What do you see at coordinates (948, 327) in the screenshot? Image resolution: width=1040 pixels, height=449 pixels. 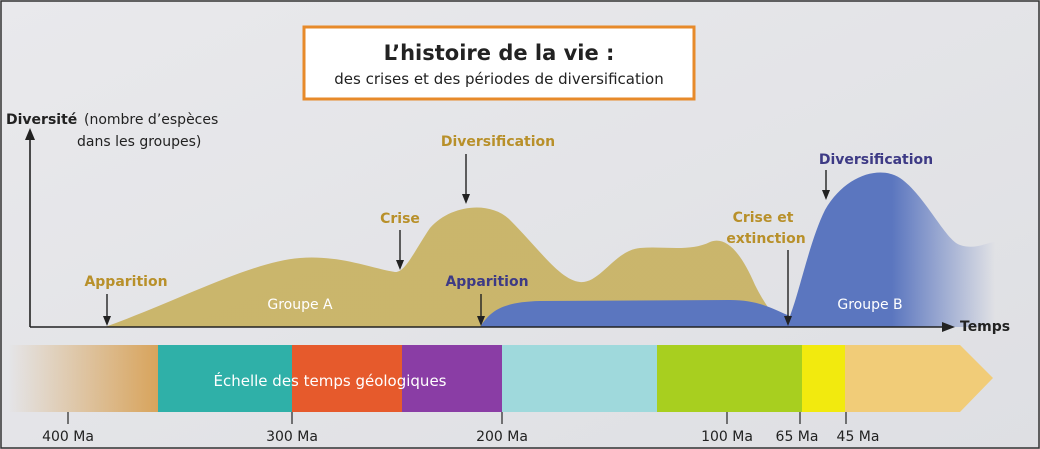 I see `x-axis-arrowhead` at bounding box center [948, 327].